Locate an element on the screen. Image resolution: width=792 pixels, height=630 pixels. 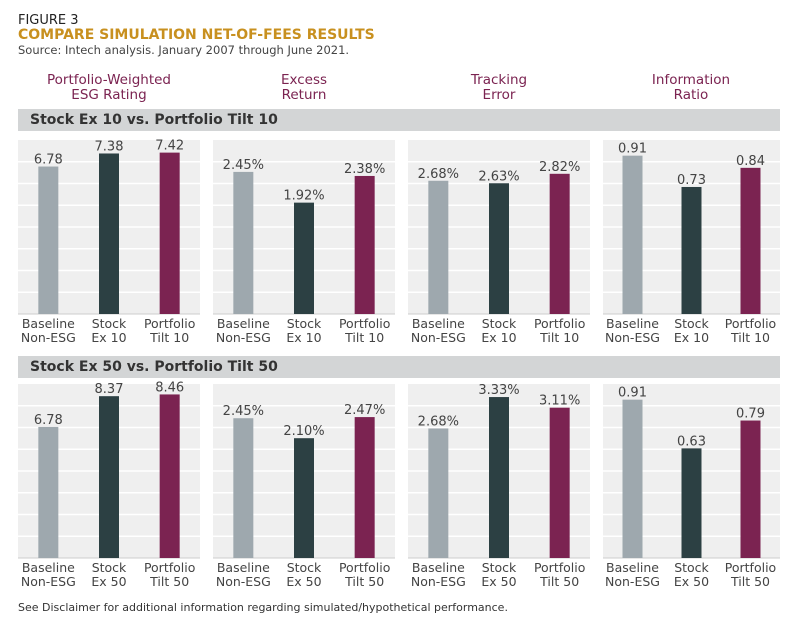
data-label: 0.84 is located at coordinates (750, 161).